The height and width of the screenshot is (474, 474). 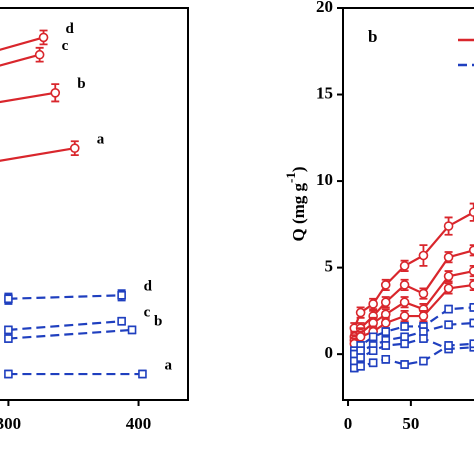 I want to click on y-axis-label: Q (mg g-1), so click(x=295, y=203).